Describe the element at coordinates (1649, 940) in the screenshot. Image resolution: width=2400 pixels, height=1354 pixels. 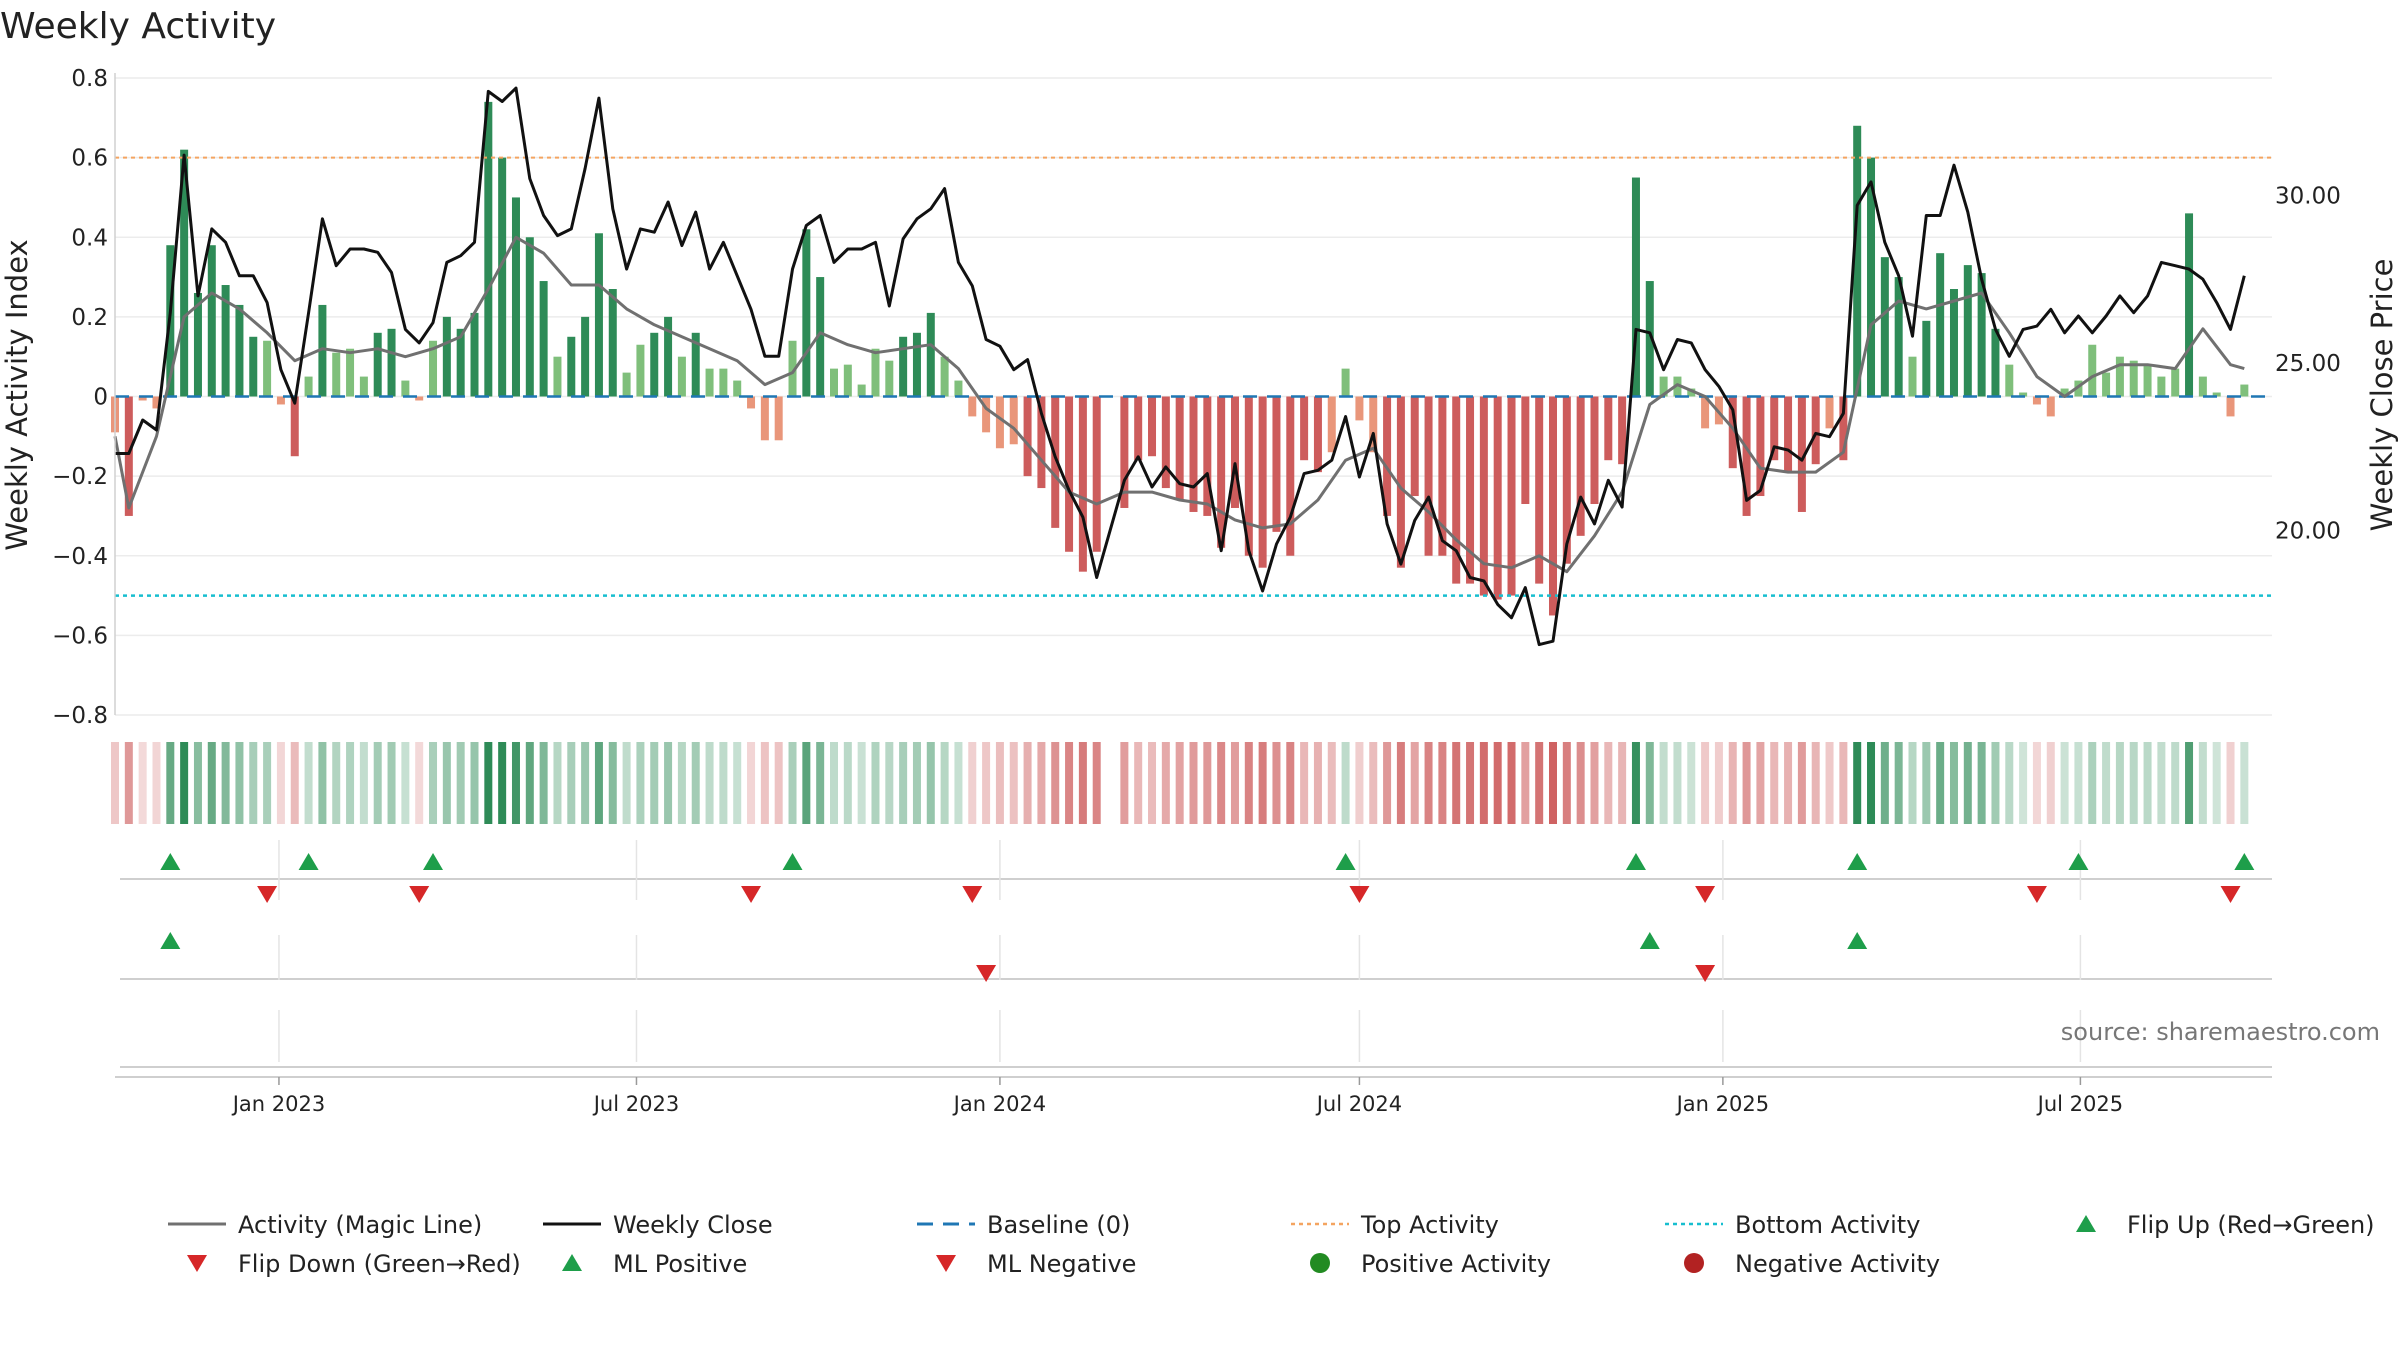
I see `ml-positive-marker` at that location.